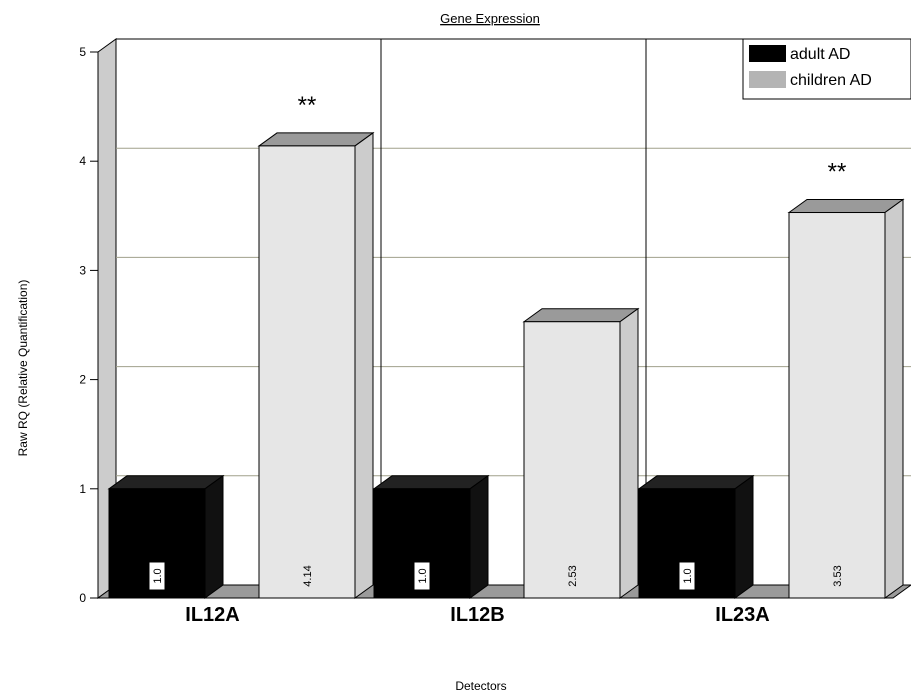 Image resolution: width=911 pixels, height=694 pixels. I want to click on data-label-adult-ad-il12a: 1.0, so click(158, 575).